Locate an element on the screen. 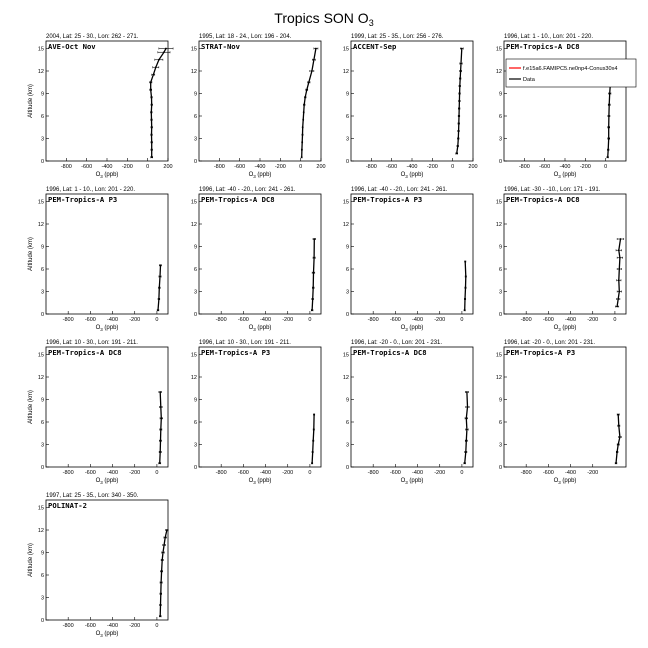 This screenshot has width=648, height=648. y-axis-label: Altitude (km) is located at coordinates (31, 254).